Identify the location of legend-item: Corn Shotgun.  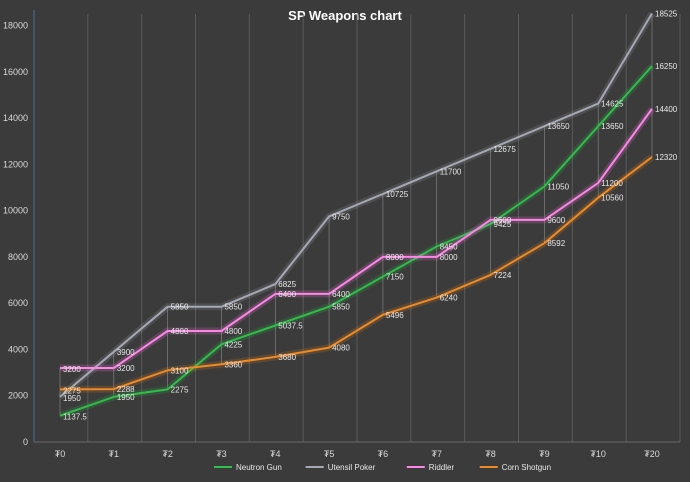
(515, 467).